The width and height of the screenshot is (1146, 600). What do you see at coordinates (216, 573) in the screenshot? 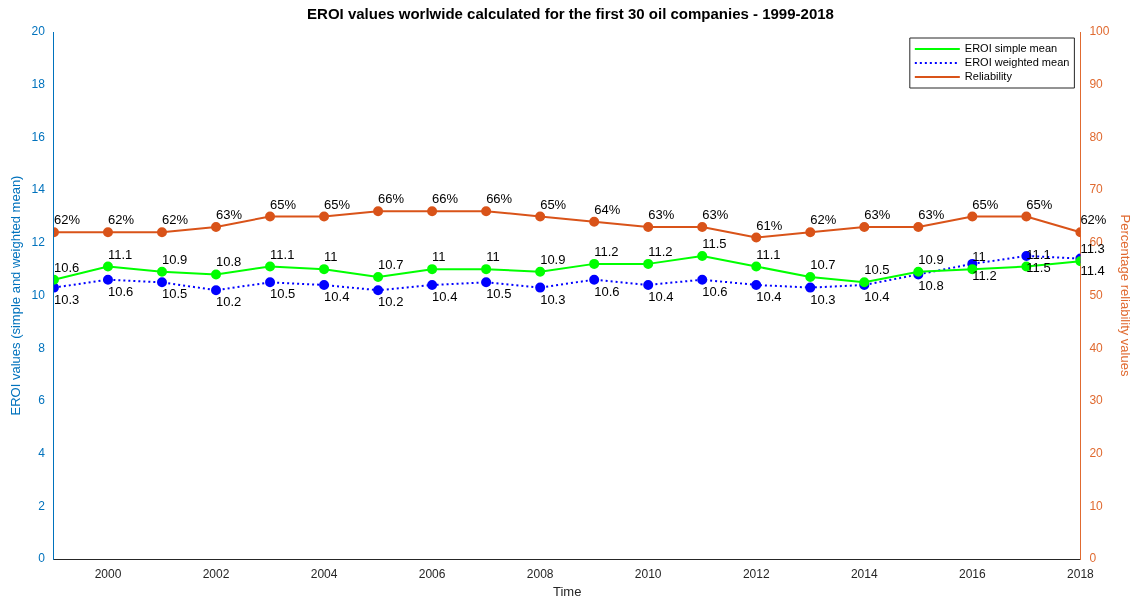
I see `x-tick-label: 2002` at bounding box center [216, 573].